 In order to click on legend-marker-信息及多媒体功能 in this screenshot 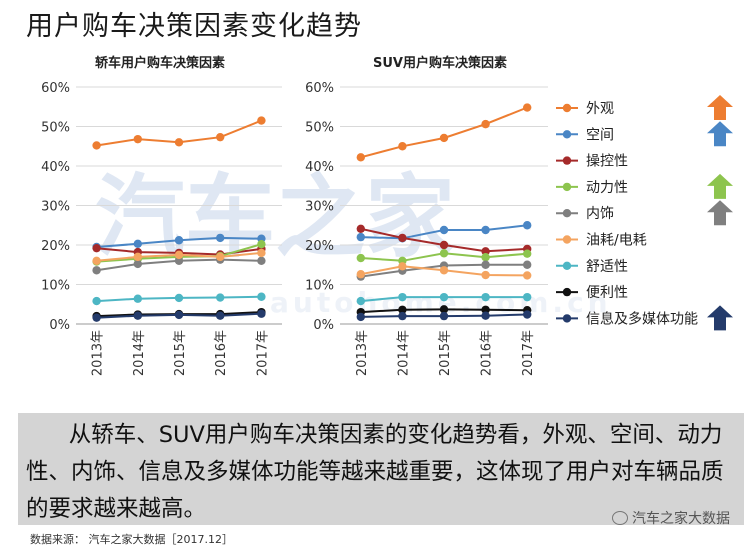, I will do `click(567, 318)`.